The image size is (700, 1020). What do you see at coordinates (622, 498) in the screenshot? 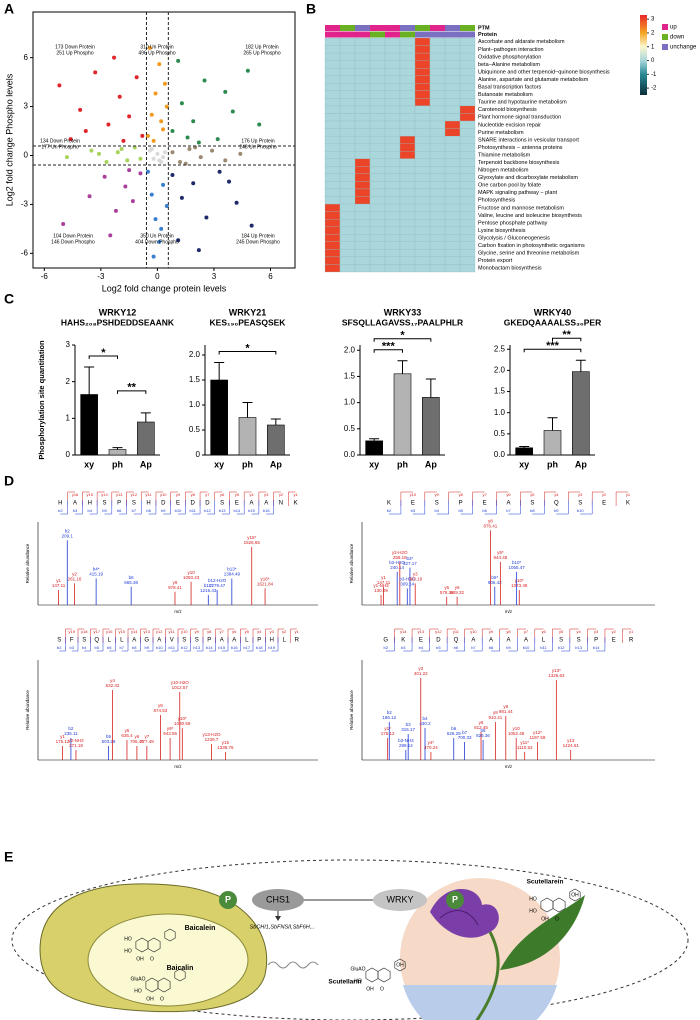
I see `y-ion-bracket` at bounding box center [622, 498].